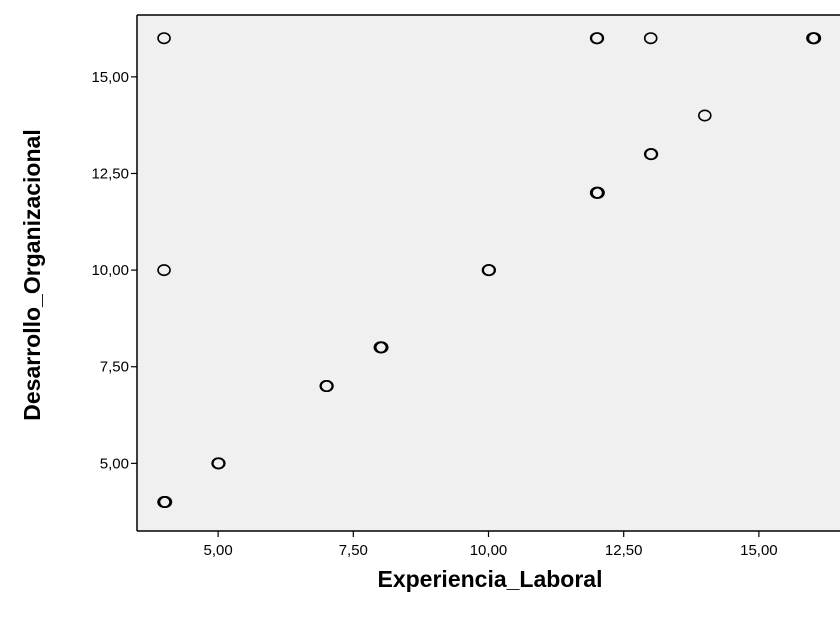 This screenshot has height=617, width=840. Describe the element at coordinates (32, 274) in the screenshot. I see `y-axis-title: Desarrollo_Organizacional` at that location.